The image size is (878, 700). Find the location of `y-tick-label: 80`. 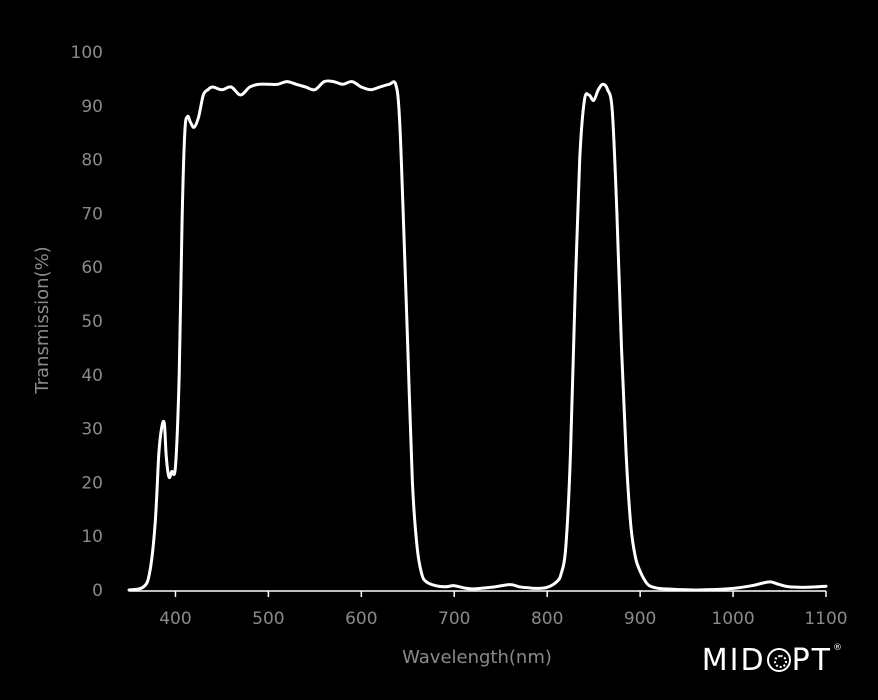

y-tick-label: 80 is located at coordinates (92, 161).